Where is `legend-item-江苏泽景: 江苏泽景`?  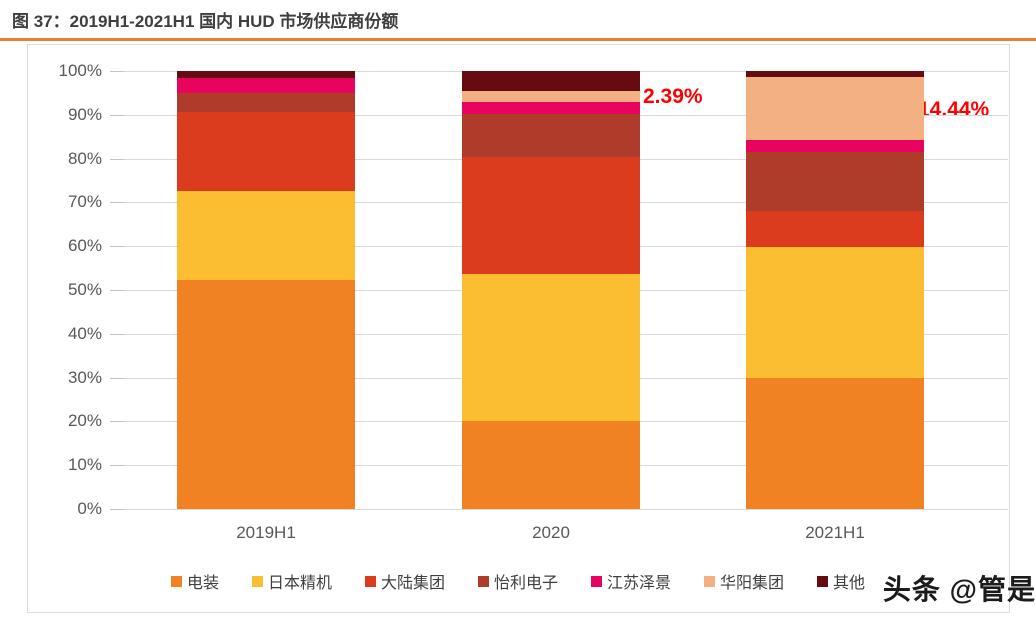 legend-item-江苏泽景: 江苏泽景 is located at coordinates (631, 581).